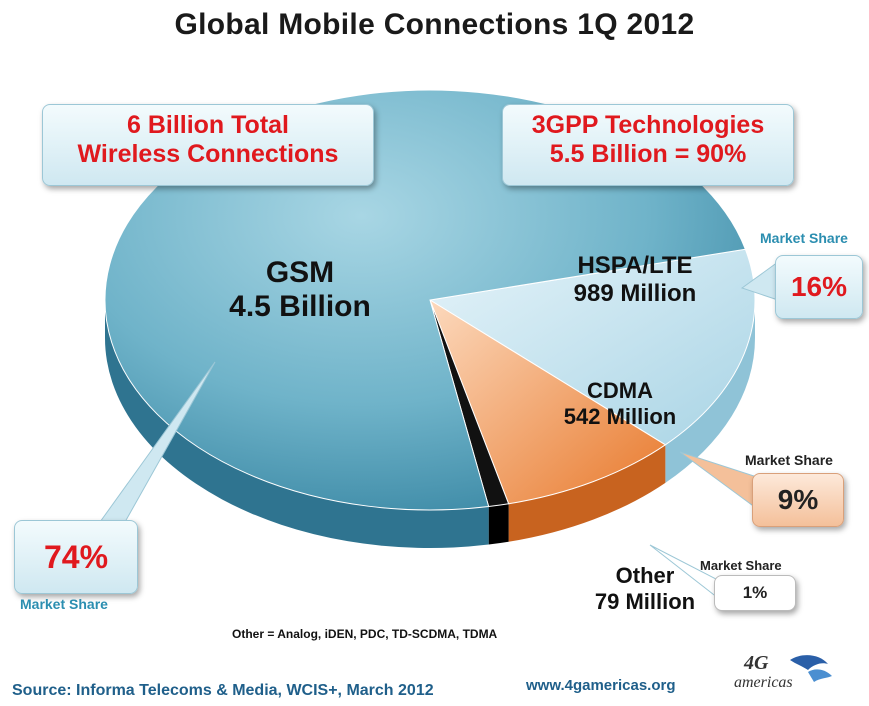 Image resolution: width=869 pixels, height=706 pixels. Describe the element at coordinates (208, 154) in the screenshot. I see `total-callout-line2: Wireless Connections` at that location.